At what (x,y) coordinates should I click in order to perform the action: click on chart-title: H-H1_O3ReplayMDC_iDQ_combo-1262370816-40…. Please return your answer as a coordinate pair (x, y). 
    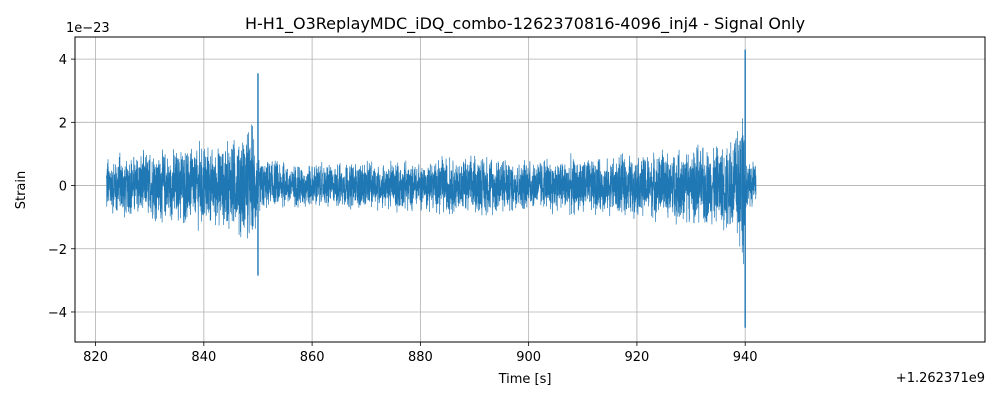
    Looking at the image, I should click on (525, 24).